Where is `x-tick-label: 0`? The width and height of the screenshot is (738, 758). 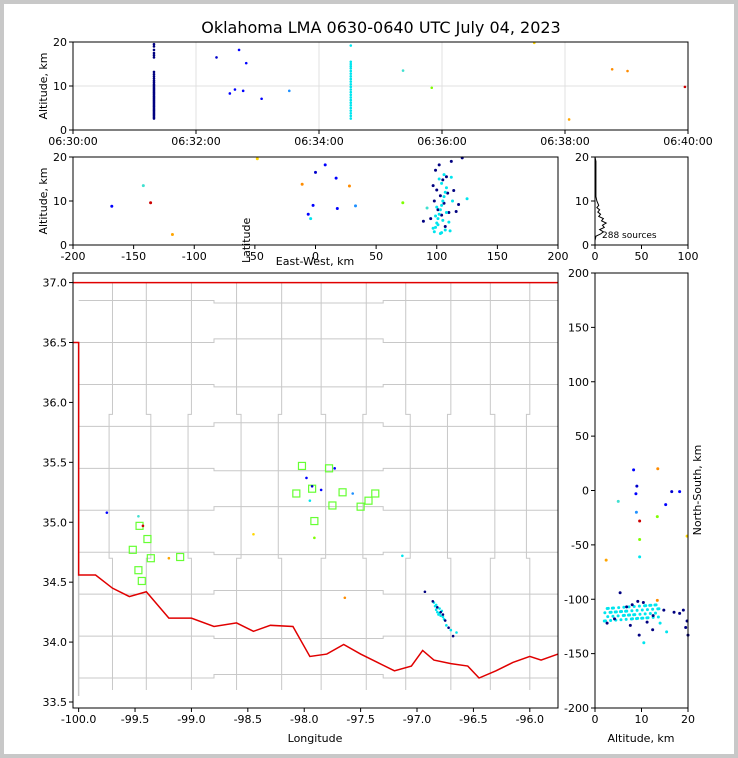 x-tick-label: 0 is located at coordinates (595, 256).